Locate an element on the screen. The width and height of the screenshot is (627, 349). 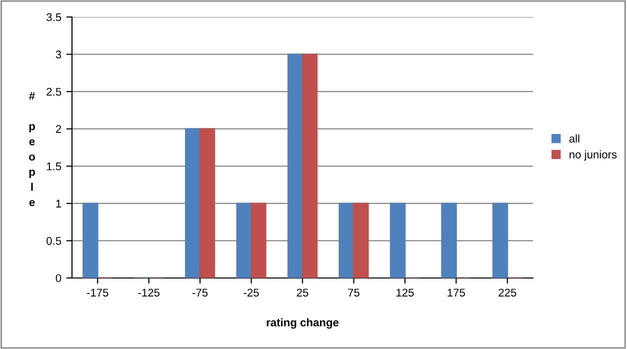
y-tick-label: 3 is located at coordinates (59, 54).